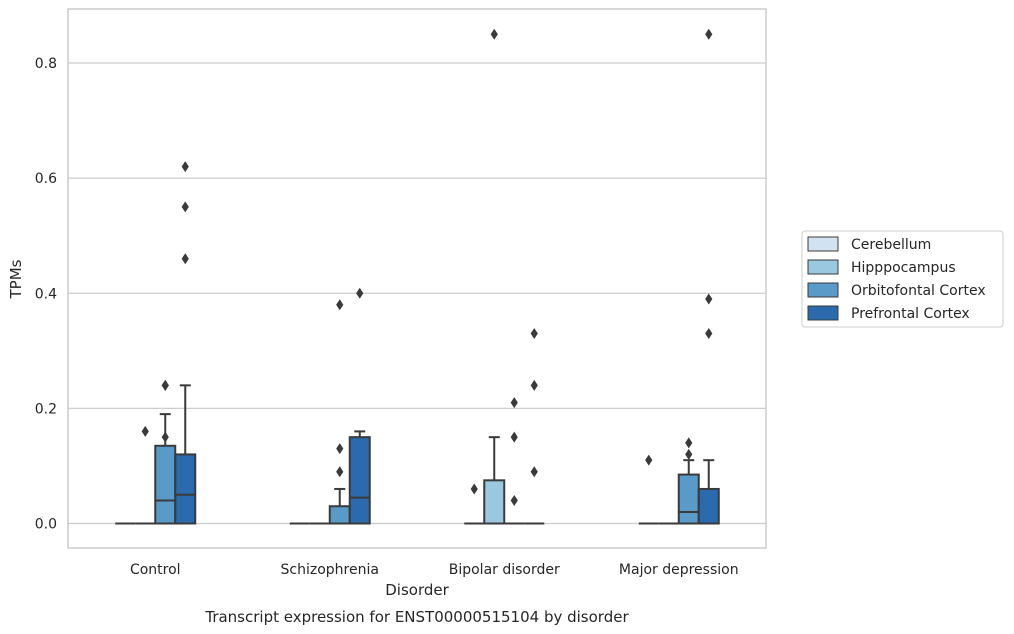 This screenshot has width=1014, height=634. I want to click on legend-frame, so click(902, 279).